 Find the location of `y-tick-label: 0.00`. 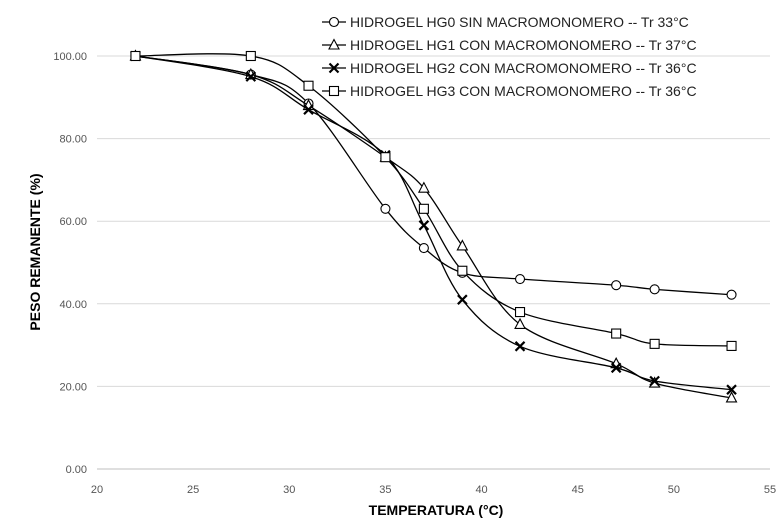

y-tick-label: 0.00 is located at coordinates (76, 470).